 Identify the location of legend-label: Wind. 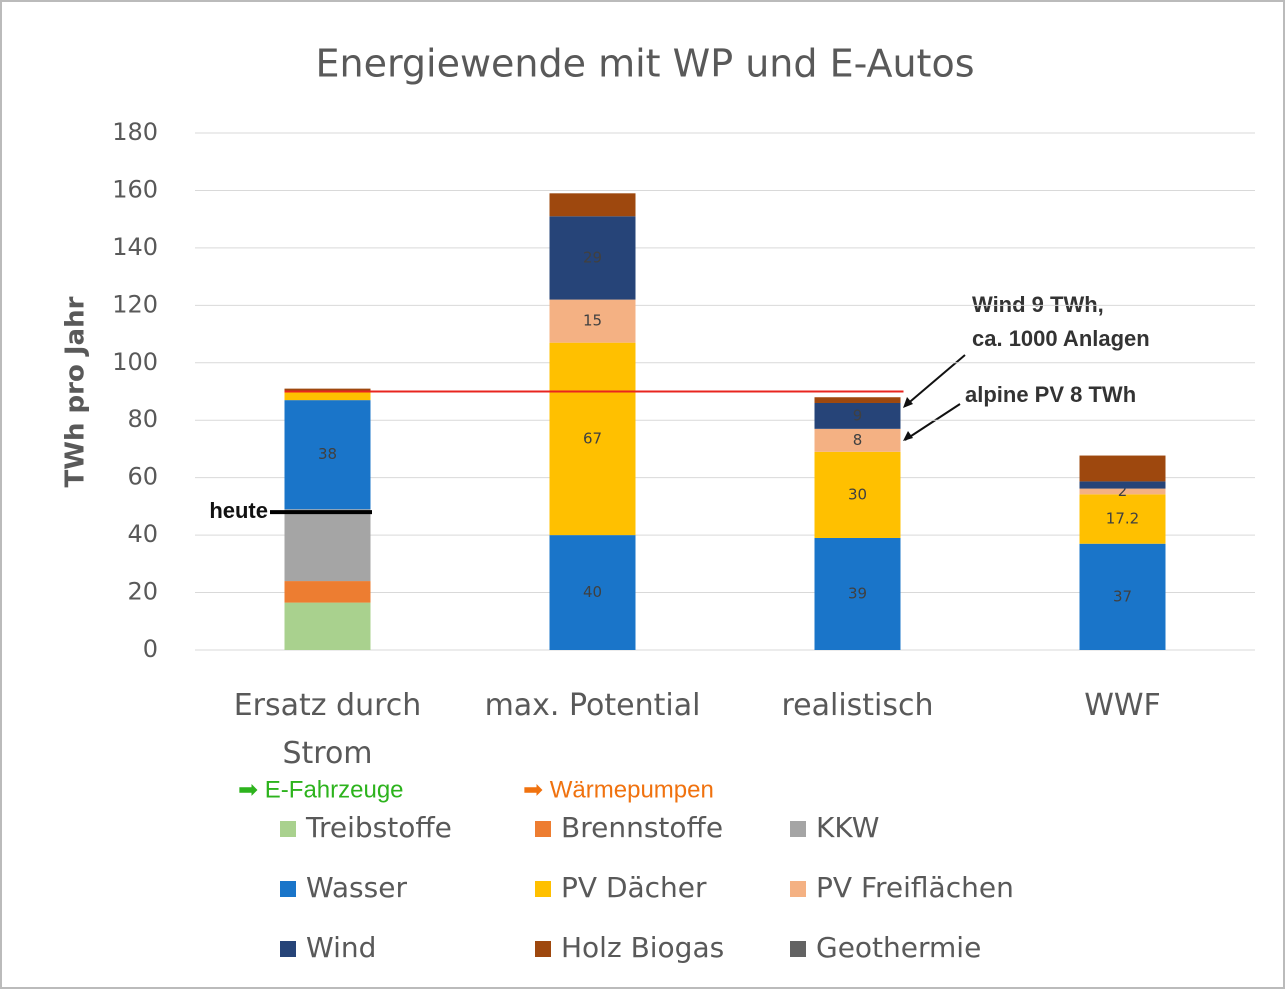
(341, 947).